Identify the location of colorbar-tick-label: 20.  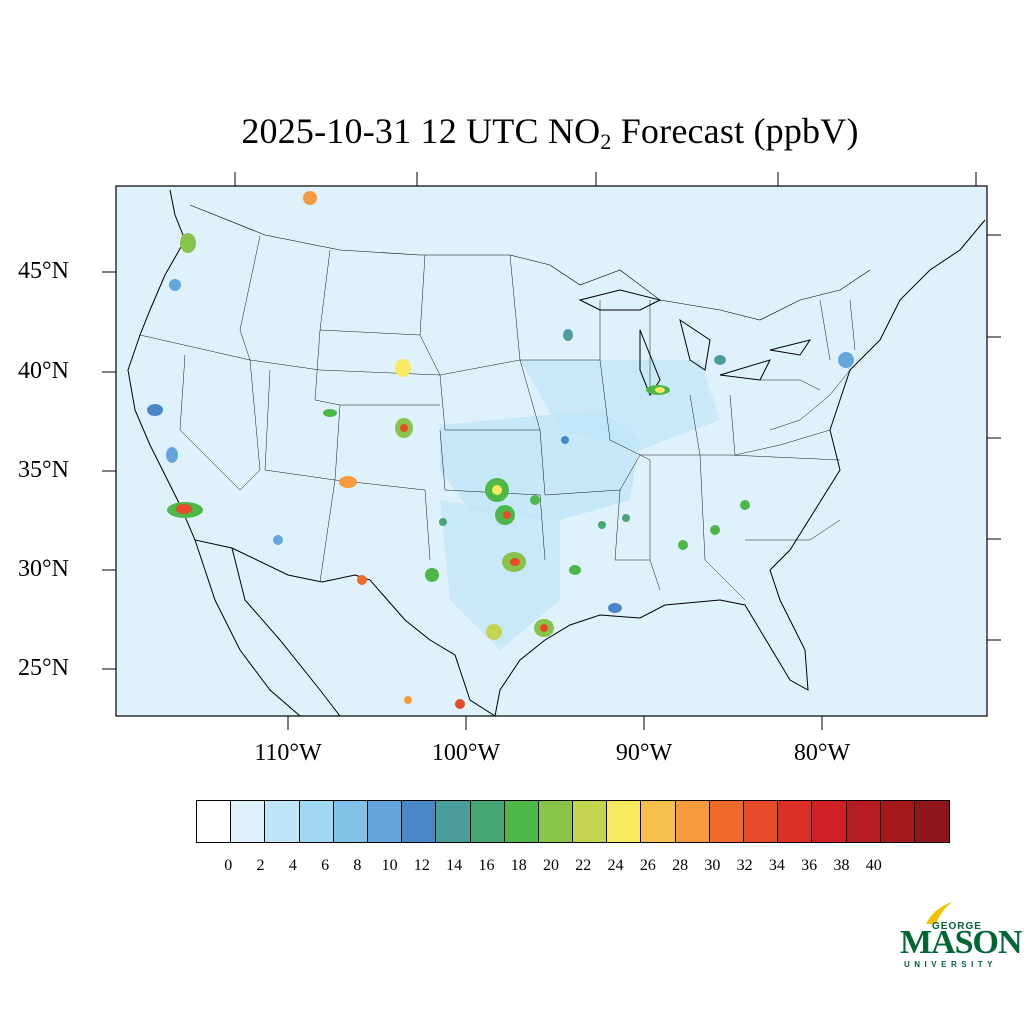
(551, 865).